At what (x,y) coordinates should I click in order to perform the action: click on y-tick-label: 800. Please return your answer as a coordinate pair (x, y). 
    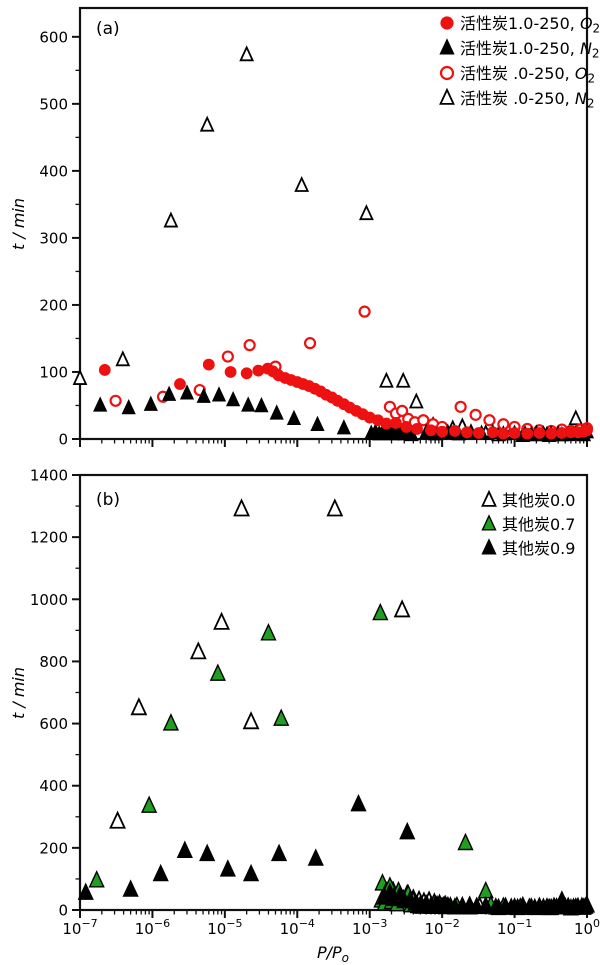
    Looking at the image, I should click on (53, 662).